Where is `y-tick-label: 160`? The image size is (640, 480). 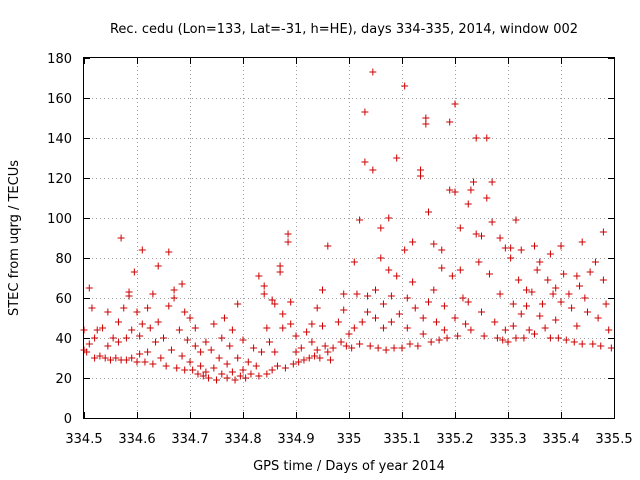 y-tick-label: 160 is located at coordinates (59, 99).